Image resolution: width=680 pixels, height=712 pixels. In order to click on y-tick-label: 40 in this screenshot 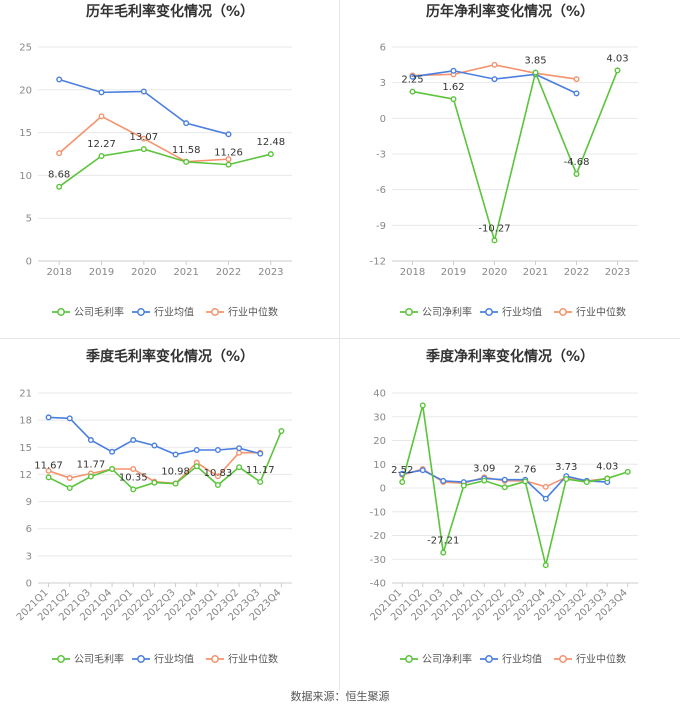, I will do `click(379, 394)`.